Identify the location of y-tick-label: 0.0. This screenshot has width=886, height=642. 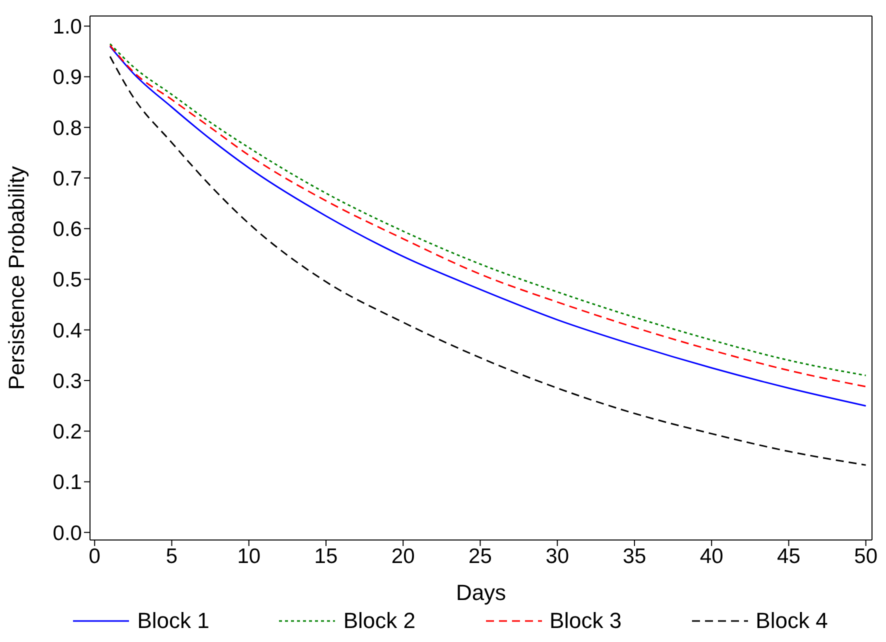
(67, 533).